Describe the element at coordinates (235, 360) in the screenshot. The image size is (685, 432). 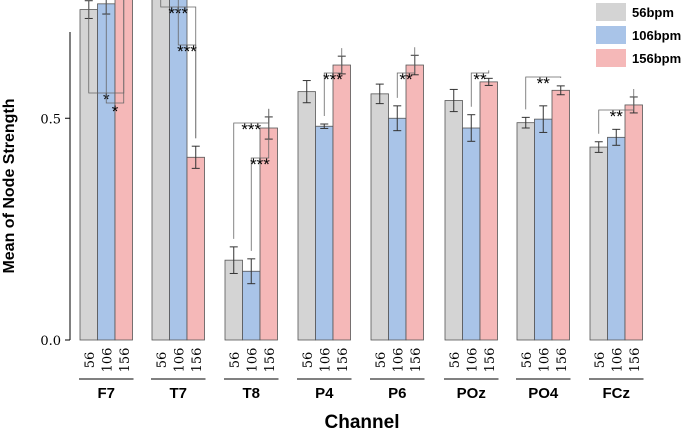
I see `x-sub-label-T8-56: 56` at that location.